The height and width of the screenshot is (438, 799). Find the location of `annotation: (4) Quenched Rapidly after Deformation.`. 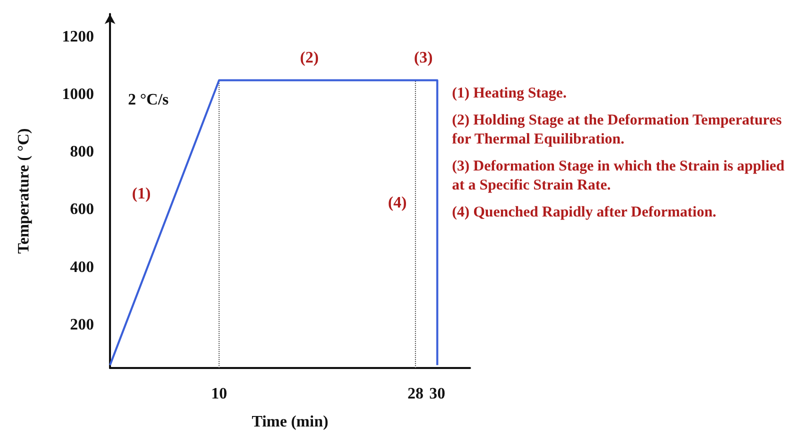

annotation: (4) Quenched Rapidly after Deformation. is located at coordinates (584, 212).